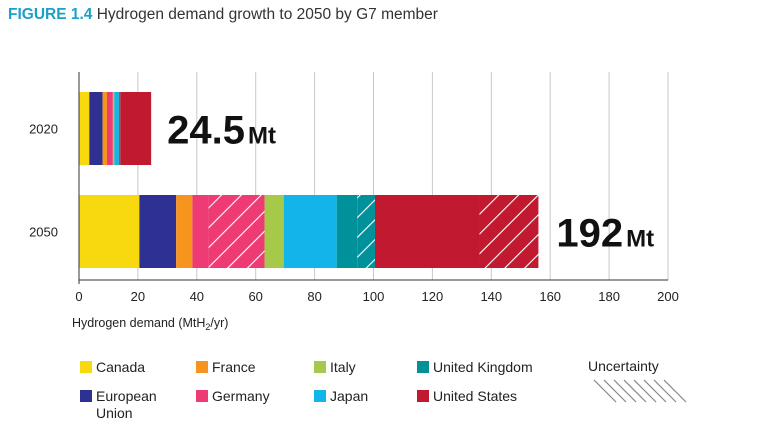  Describe the element at coordinates (158, 231) in the screenshot. I see `bar-eu-2050` at that location.